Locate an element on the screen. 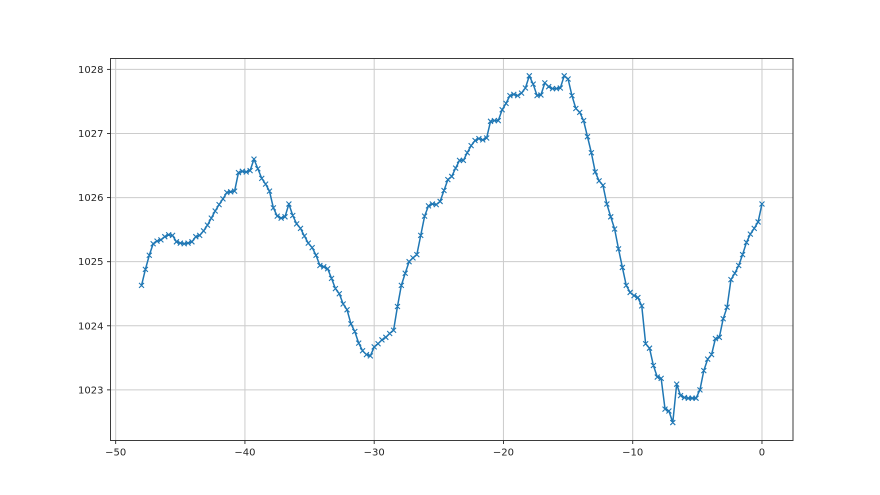  x-tick-label: −30 is located at coordinates (374, 453).